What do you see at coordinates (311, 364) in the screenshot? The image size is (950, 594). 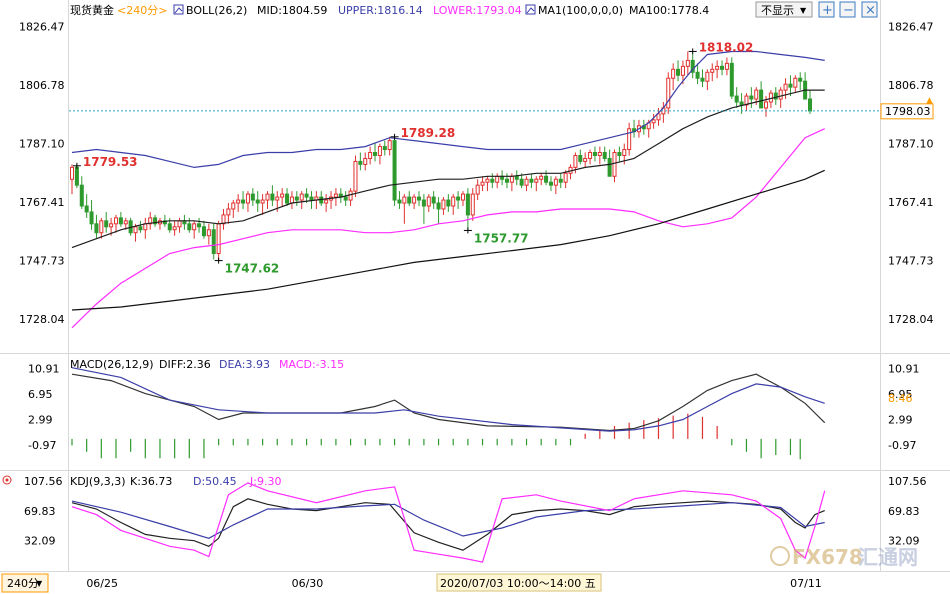 I see `macd-value: MACD:-3.15` at bounding box center [311, 364].